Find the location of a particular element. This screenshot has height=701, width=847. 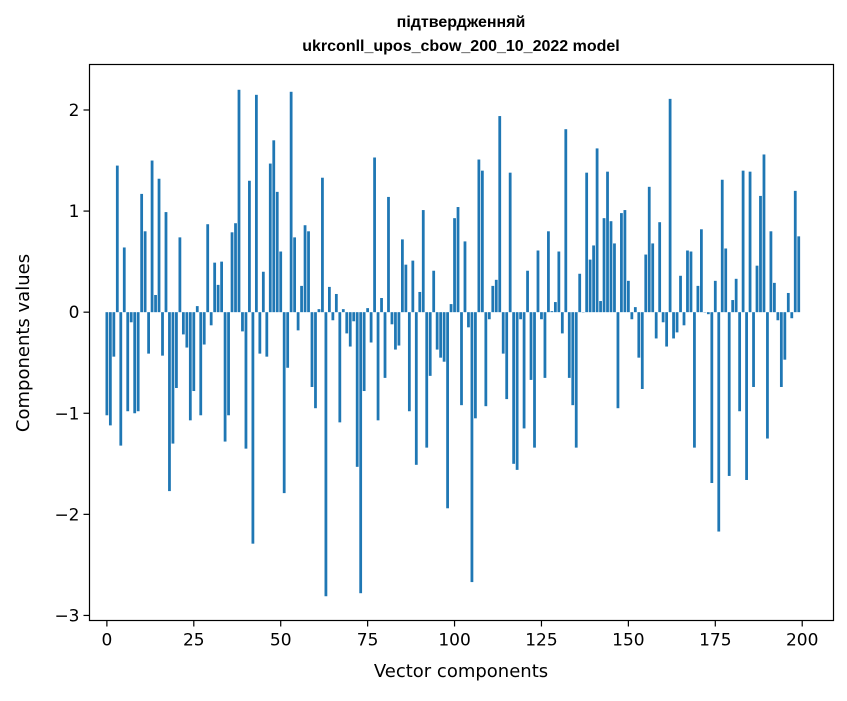

y-tick-label: −1 is located at coordinates (66, 414).